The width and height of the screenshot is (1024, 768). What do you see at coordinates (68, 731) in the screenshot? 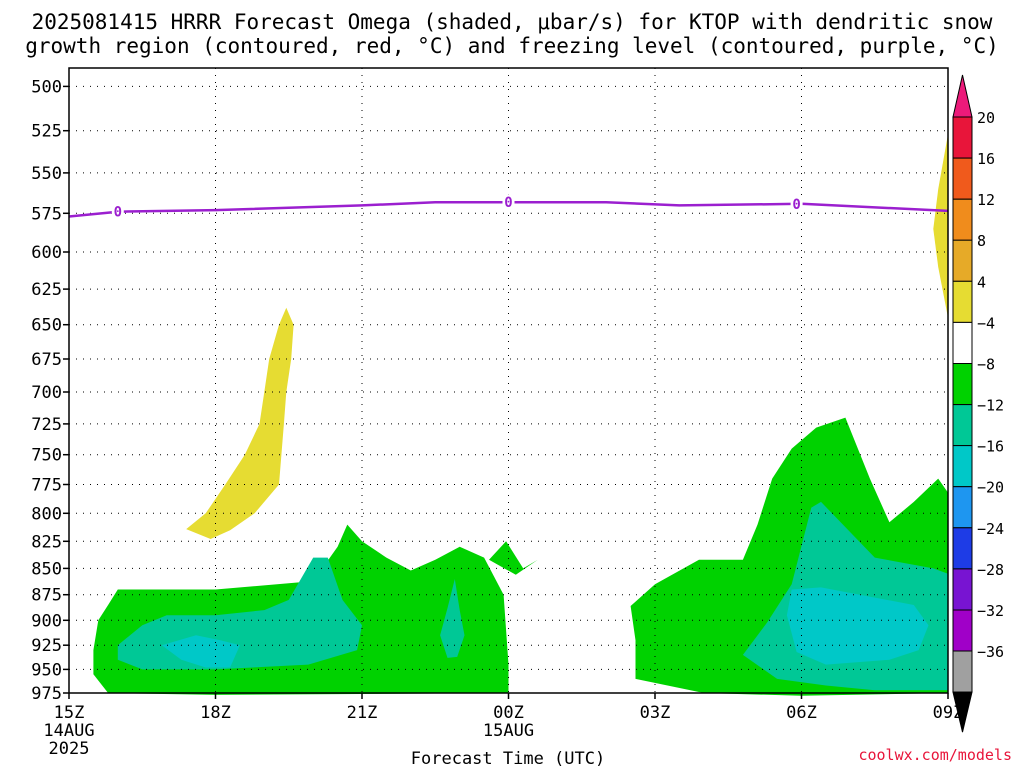
I see `x-tick-date-15Z: 14AUG` at bounding box center [68, 731].